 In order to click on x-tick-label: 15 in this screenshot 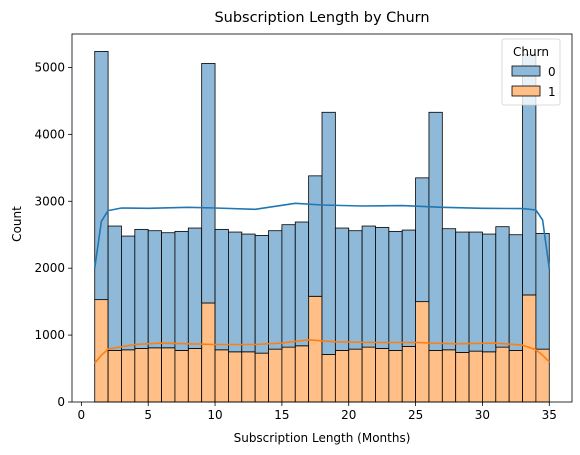, I will do `click(281, 415)`.